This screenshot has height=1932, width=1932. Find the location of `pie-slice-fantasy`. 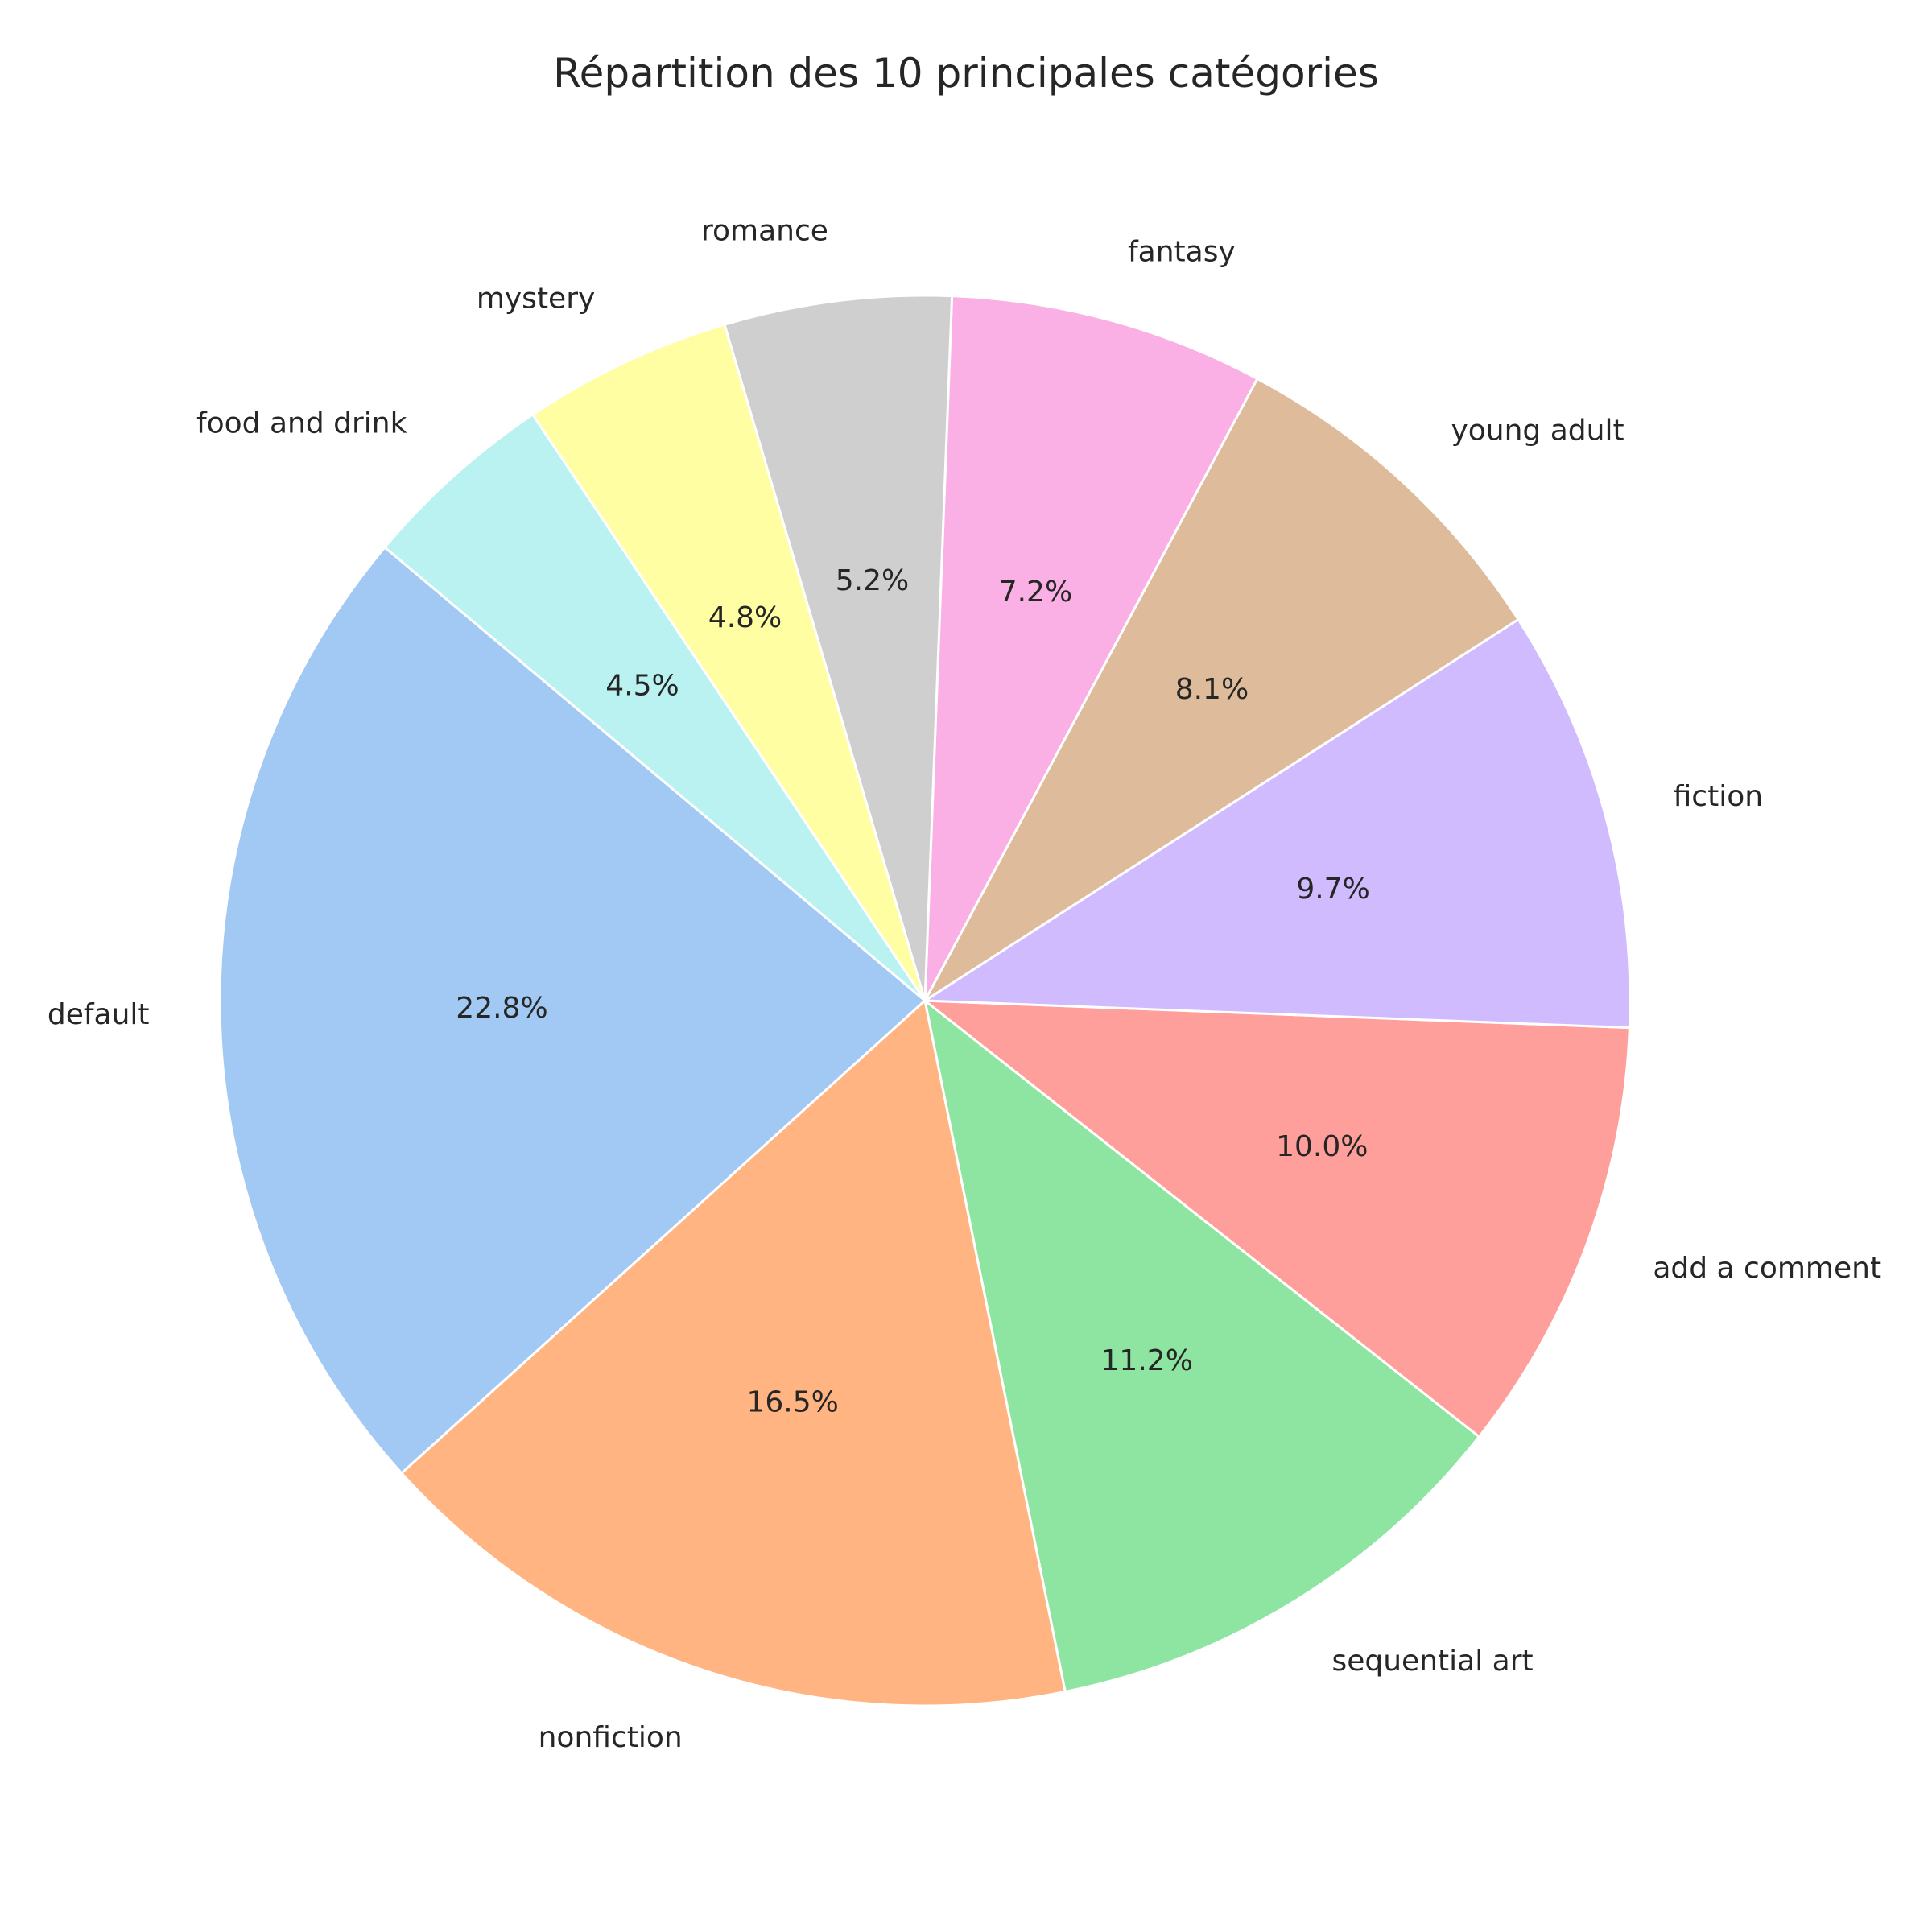

pie-slice-fantasy is located at coordinates (1091, 648).